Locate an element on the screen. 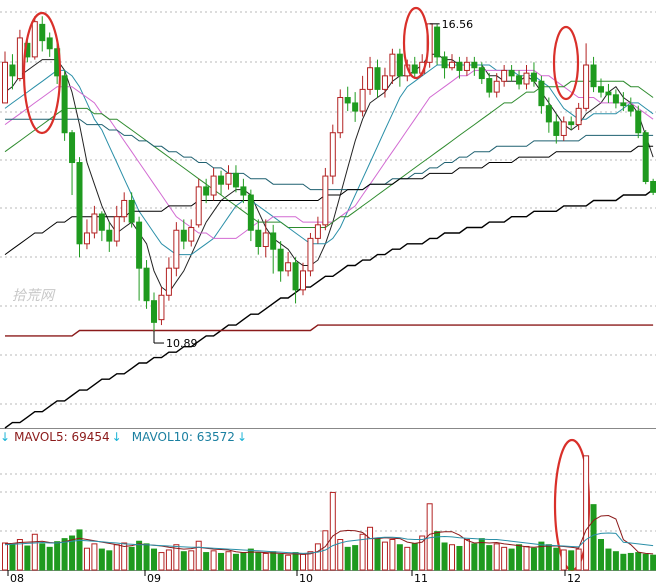 The height and width of the screenshot is (583, 656). watermark-text: 拾荒网 is located at coordinates (33, 296).